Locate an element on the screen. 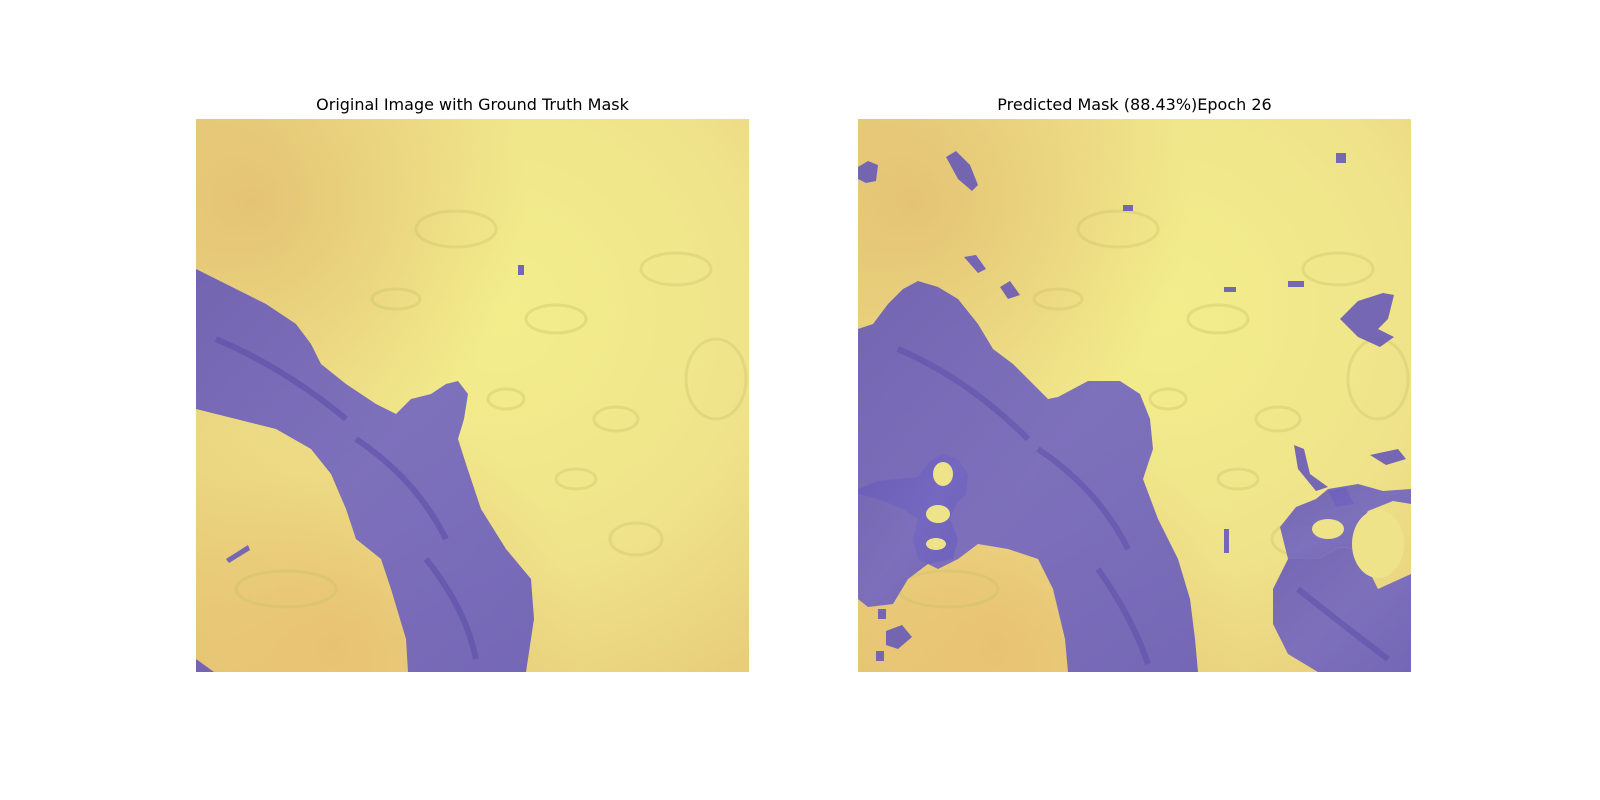 This screenshot has width=1600, height=800. ground-truth-title: Original Image with Ground Truth Mask is located at coordinates (472, 104).